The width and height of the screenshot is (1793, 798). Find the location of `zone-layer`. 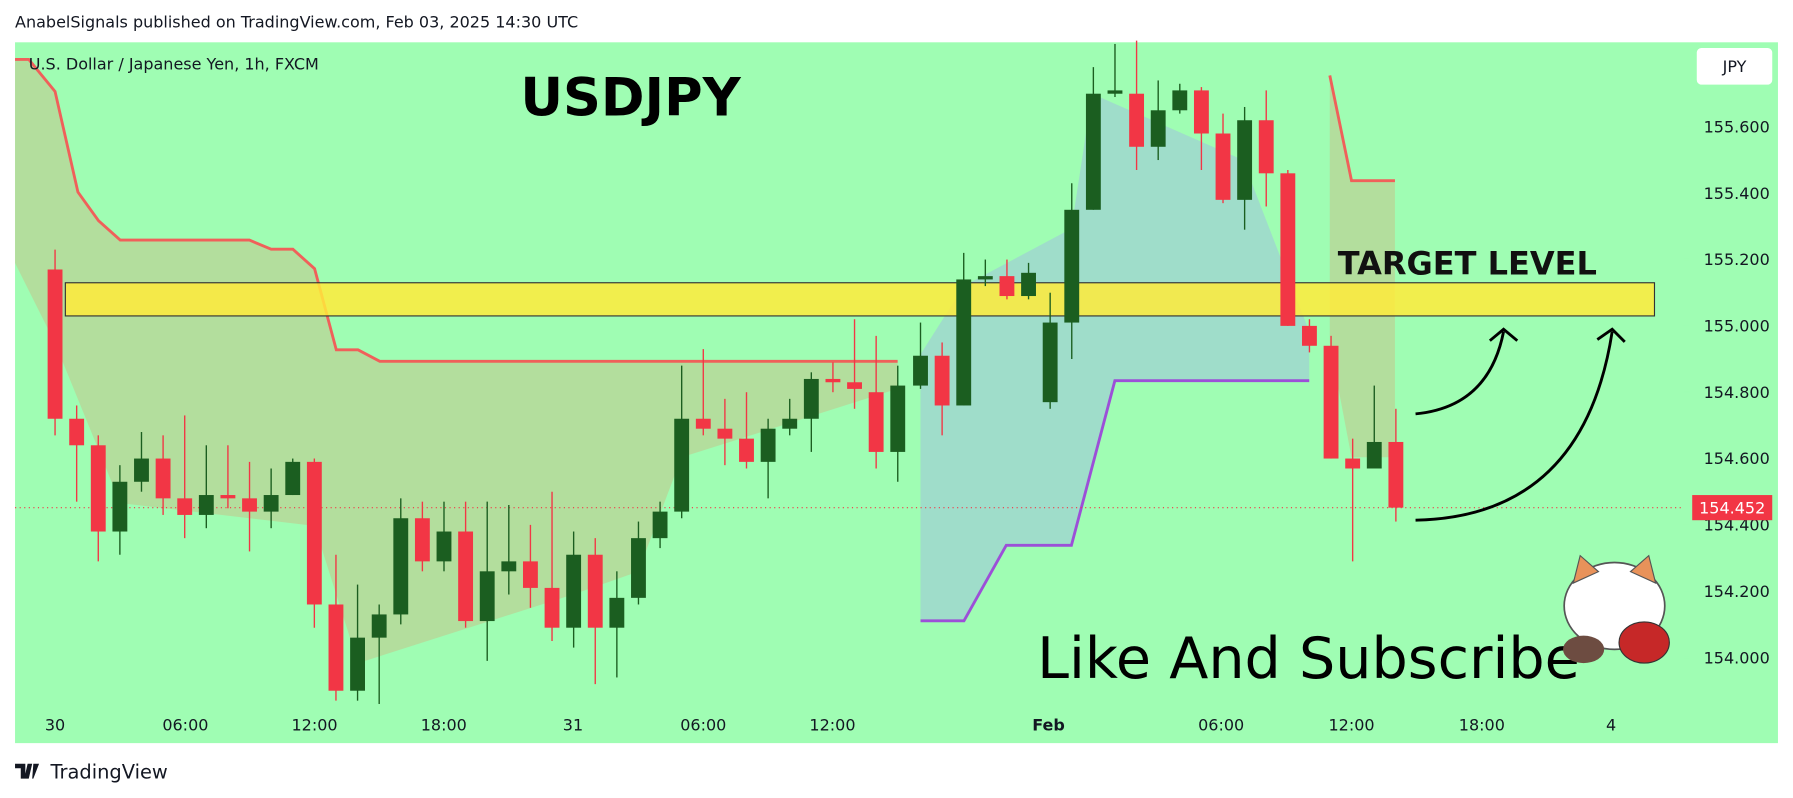

zone-layer is located at coordinates (860, 299).